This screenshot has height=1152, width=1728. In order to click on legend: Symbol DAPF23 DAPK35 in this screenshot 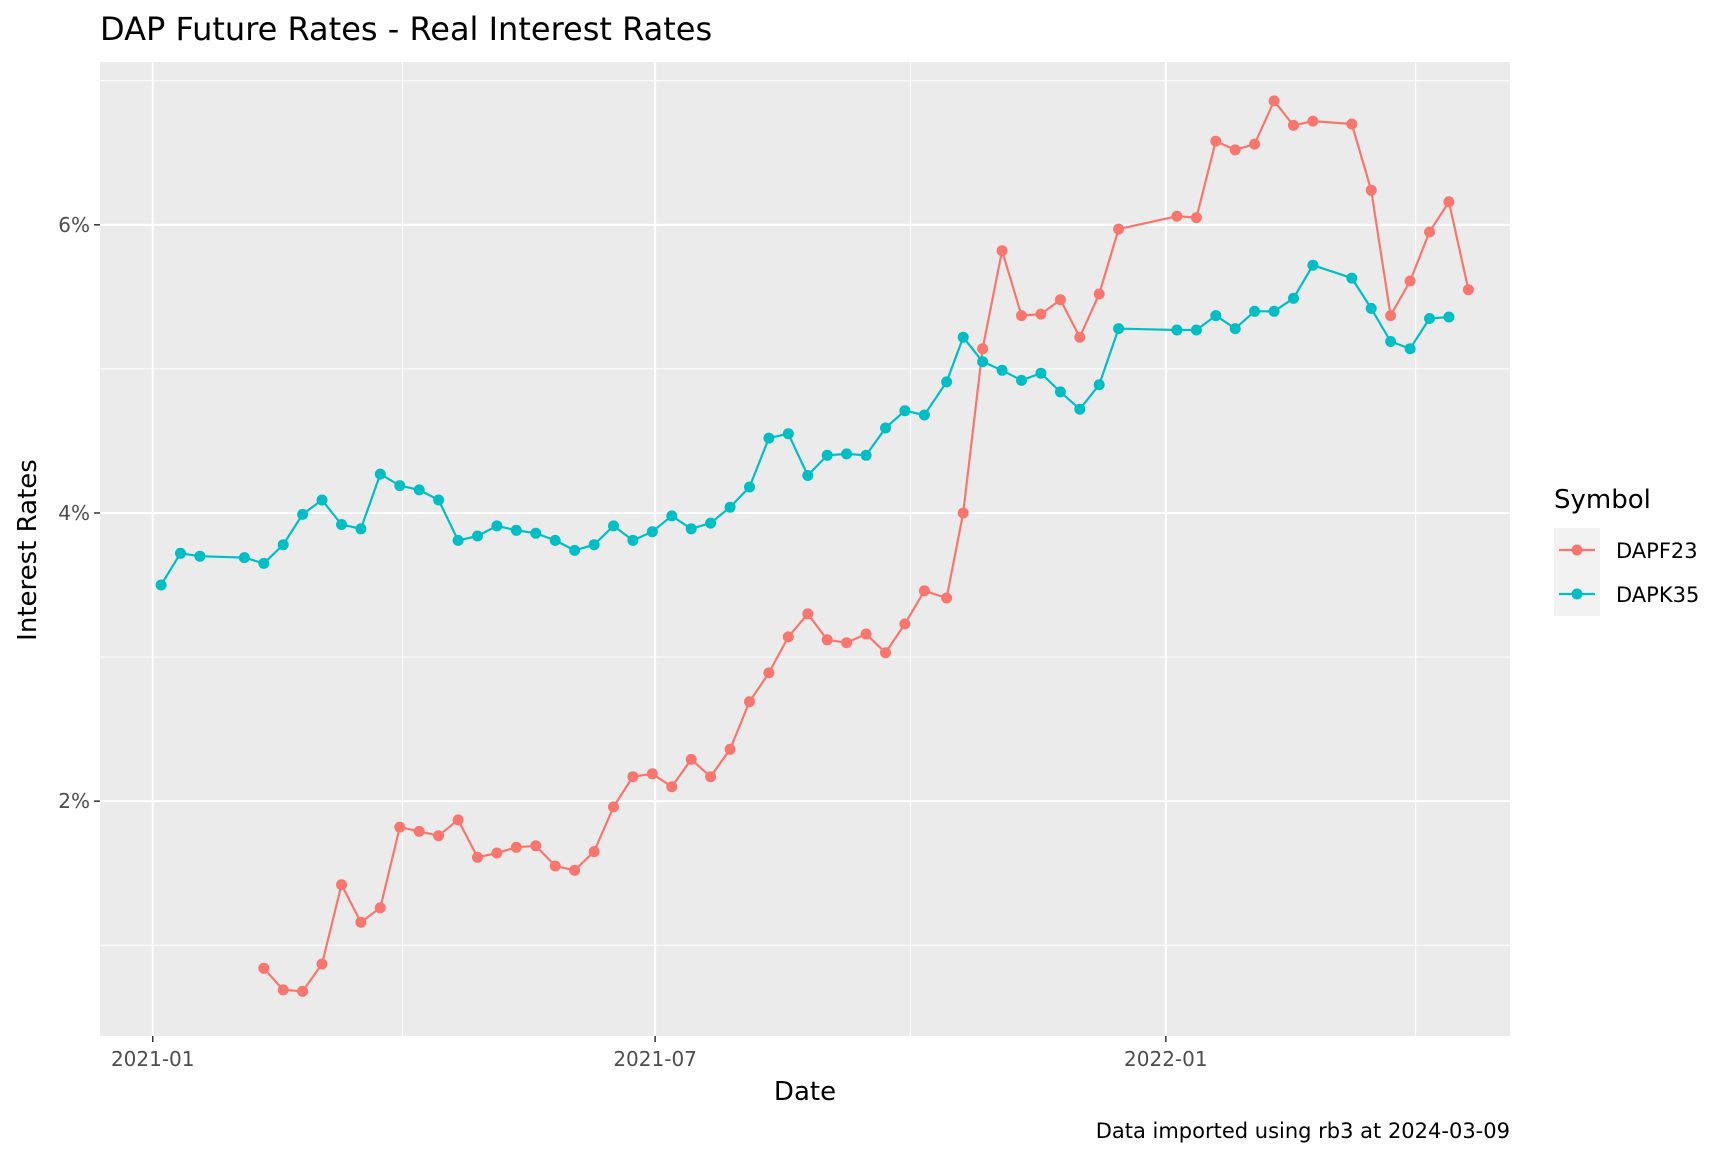, I will do `click(1626, 550)`.